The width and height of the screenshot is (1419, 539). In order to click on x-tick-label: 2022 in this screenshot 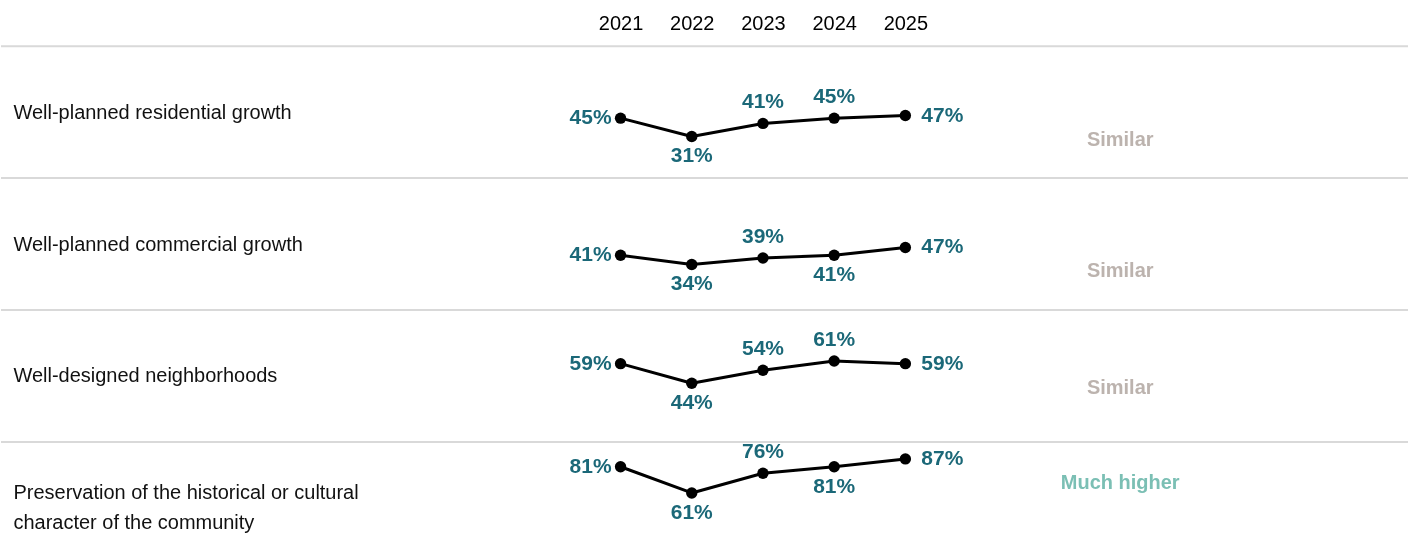, I will do `click(692, 22)`.